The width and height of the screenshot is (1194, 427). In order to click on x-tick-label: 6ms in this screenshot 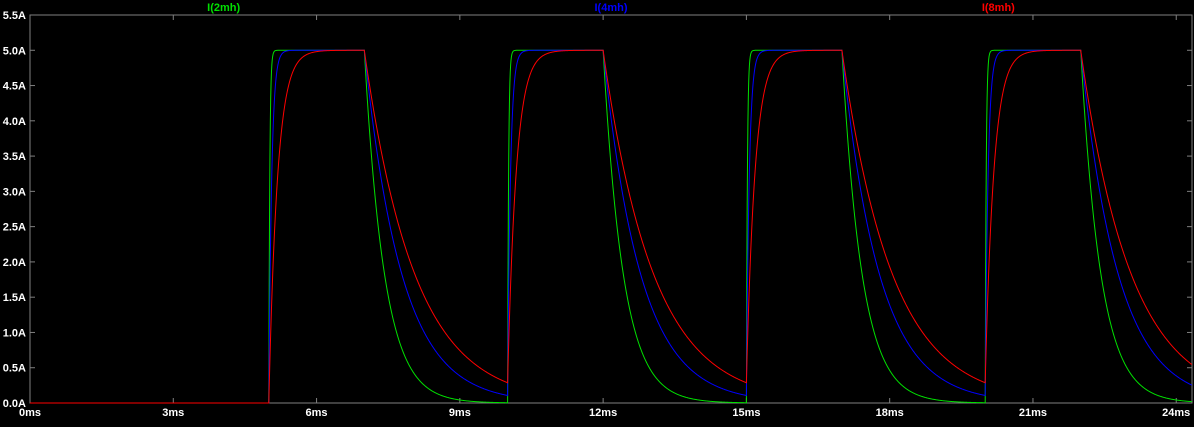, I will do `click(317, 413)`.